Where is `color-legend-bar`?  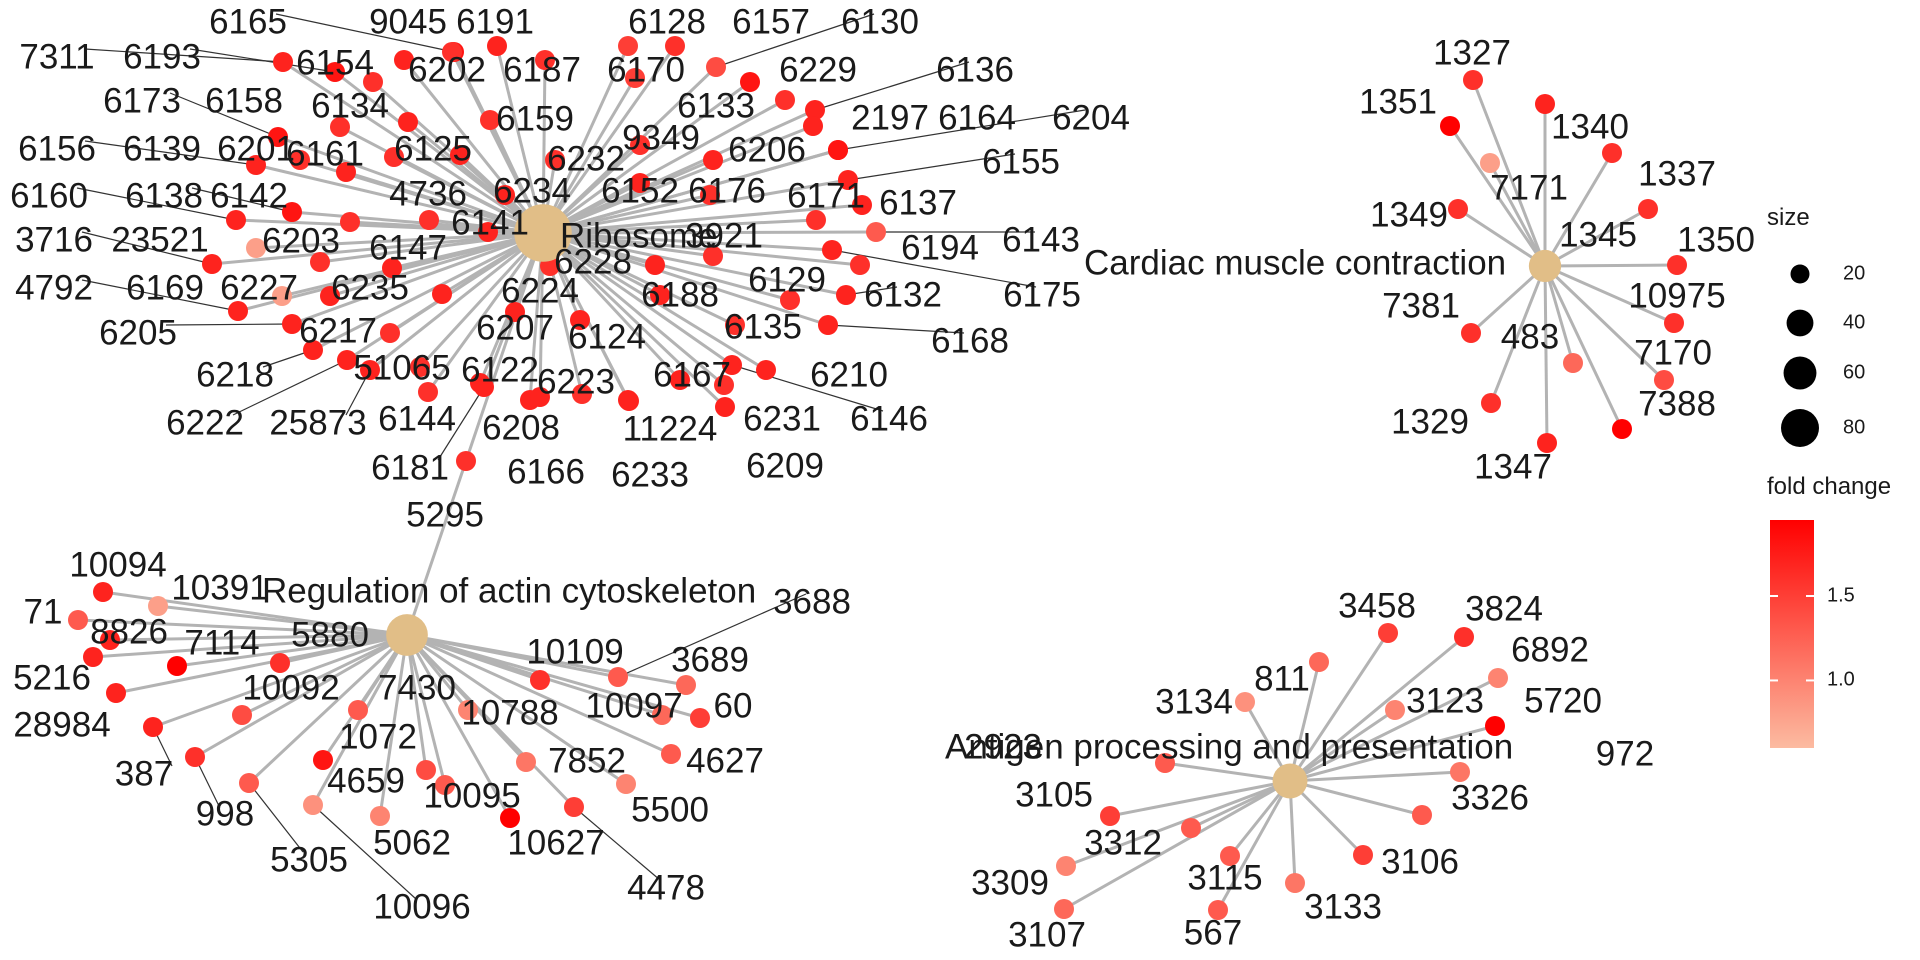
color-legend-bar is located at coordinates (1792, 634).